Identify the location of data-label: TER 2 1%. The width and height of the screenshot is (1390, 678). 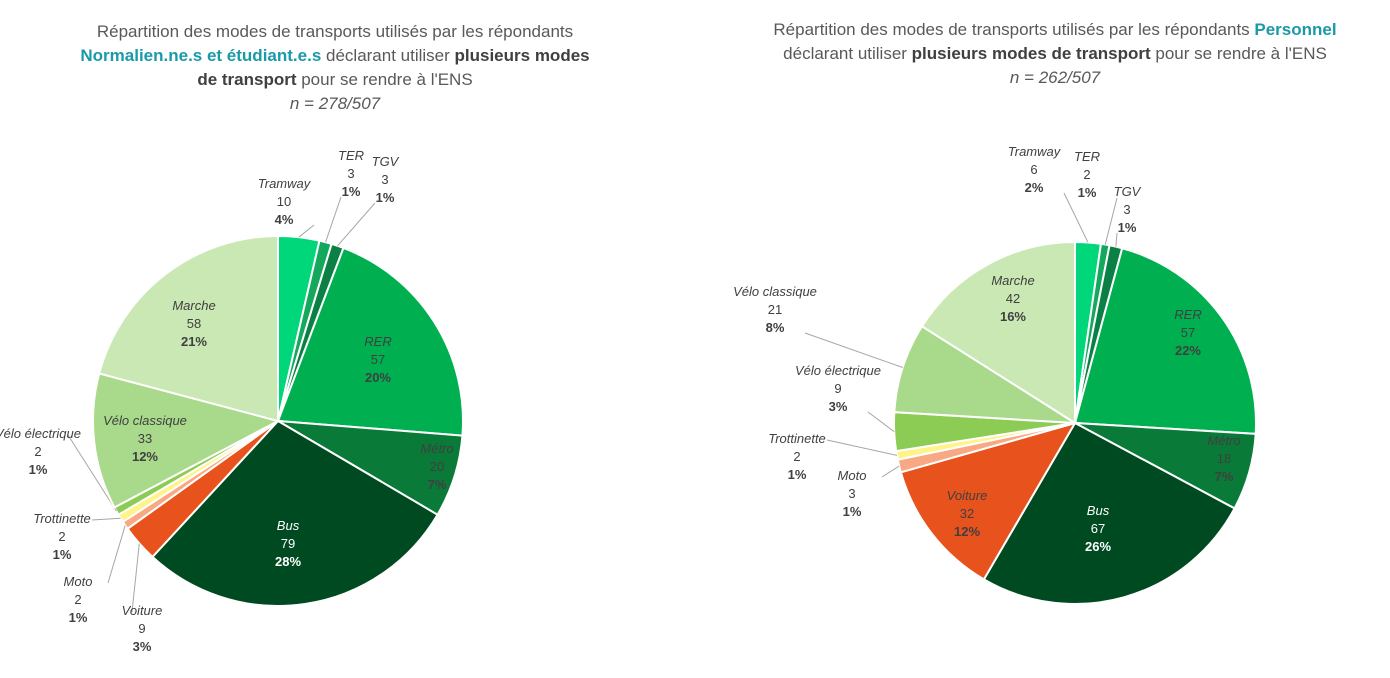
(1087, 175).